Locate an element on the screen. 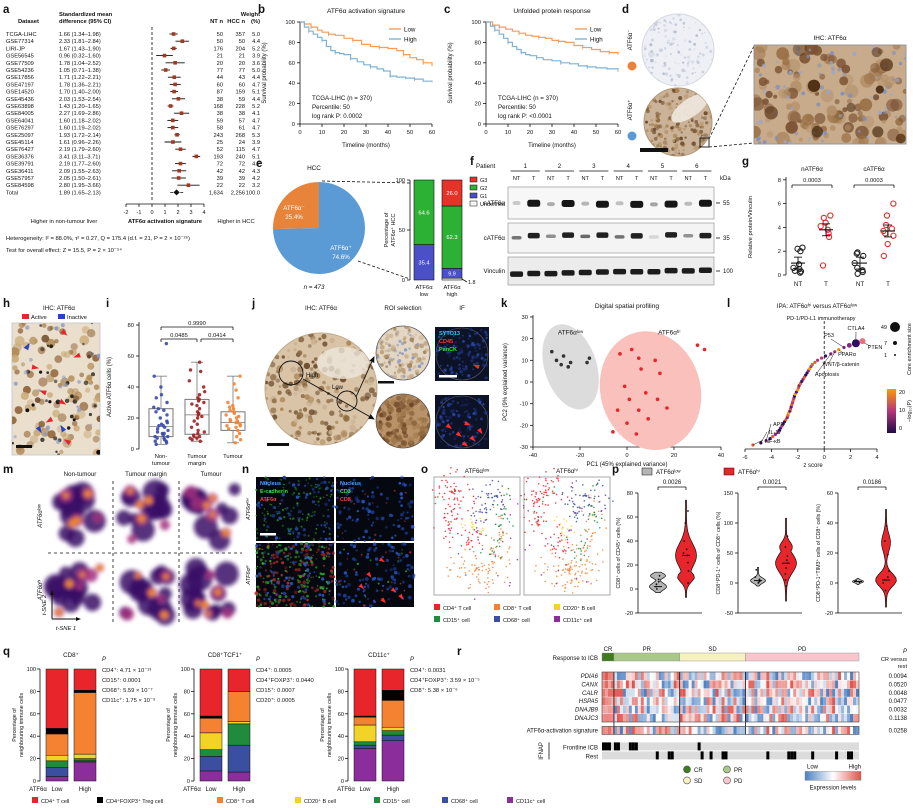 The width and height of the screenshot is (913, 808). svg-text: 204 is located at coordinates (241, 49).